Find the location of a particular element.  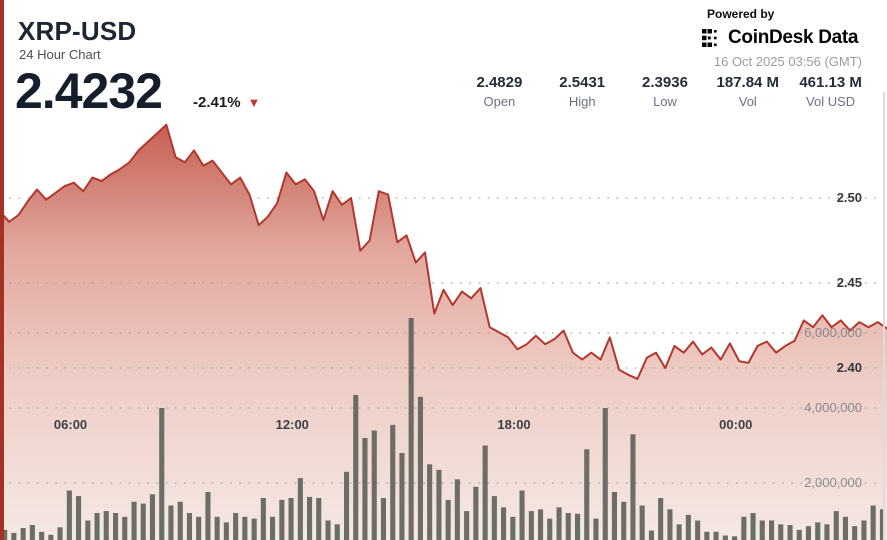

time-axis-label: 18:00 is located at coordinates (514, 424).